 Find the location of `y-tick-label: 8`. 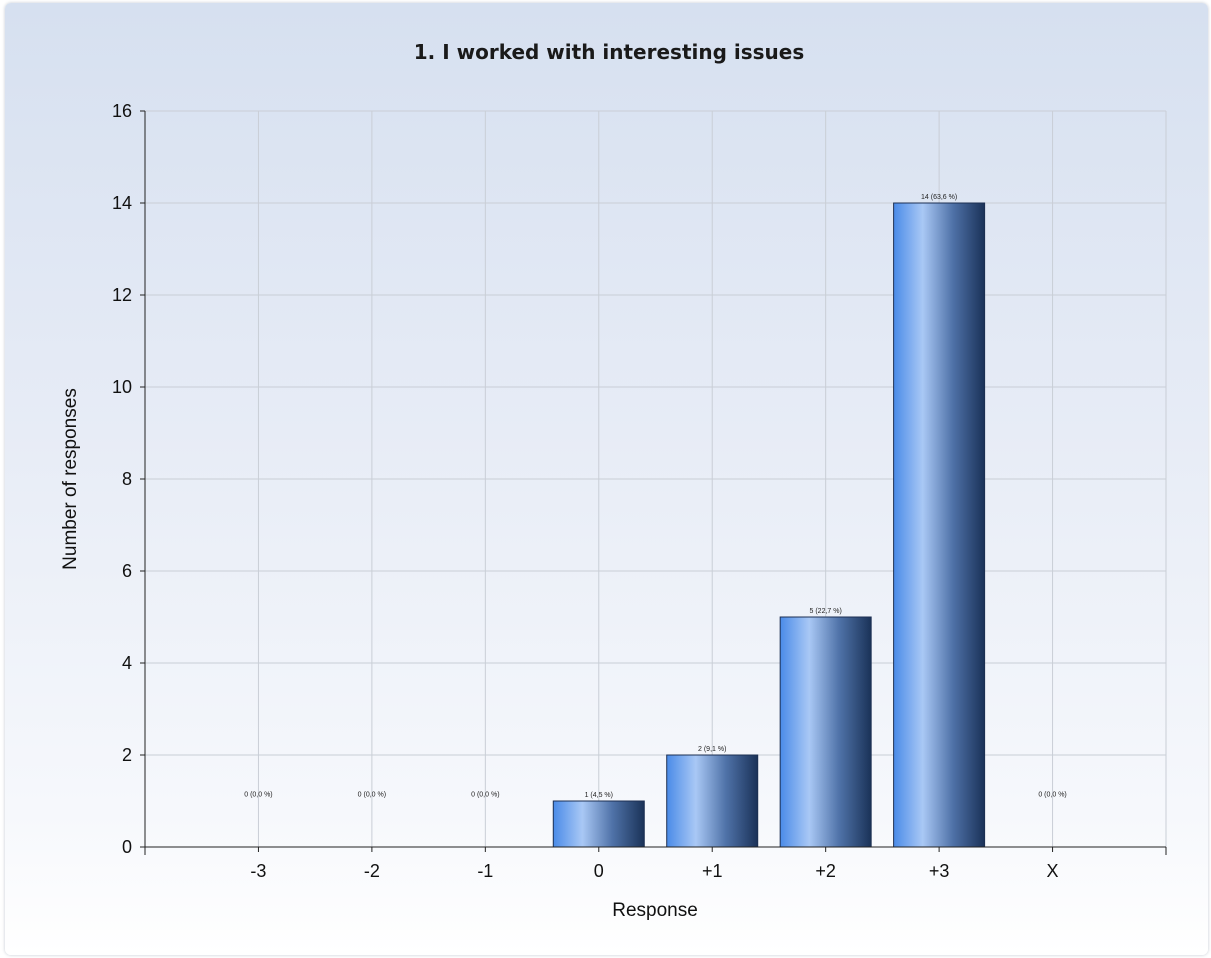

y-tick-label: 8 is located at coordinates (127, 479).